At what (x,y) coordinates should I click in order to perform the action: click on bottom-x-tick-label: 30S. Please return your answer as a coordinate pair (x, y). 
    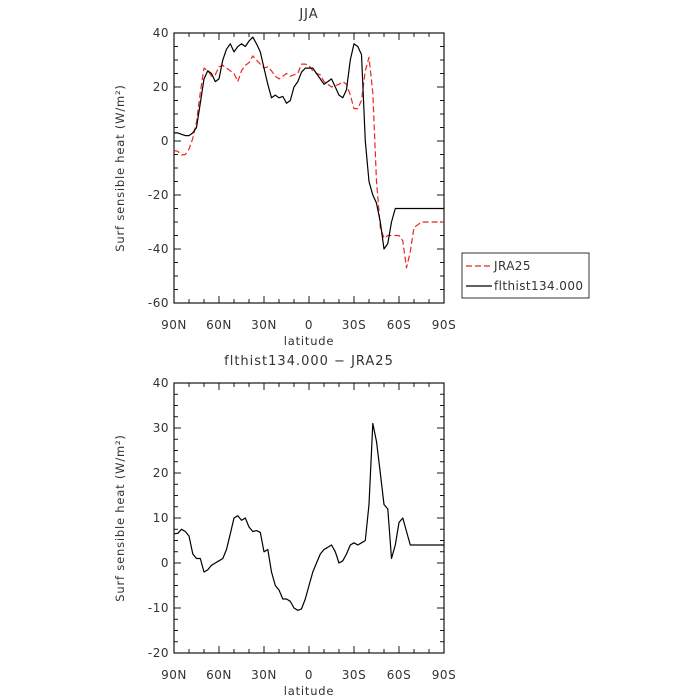
    Looking at the image, I should click on (354, 675).